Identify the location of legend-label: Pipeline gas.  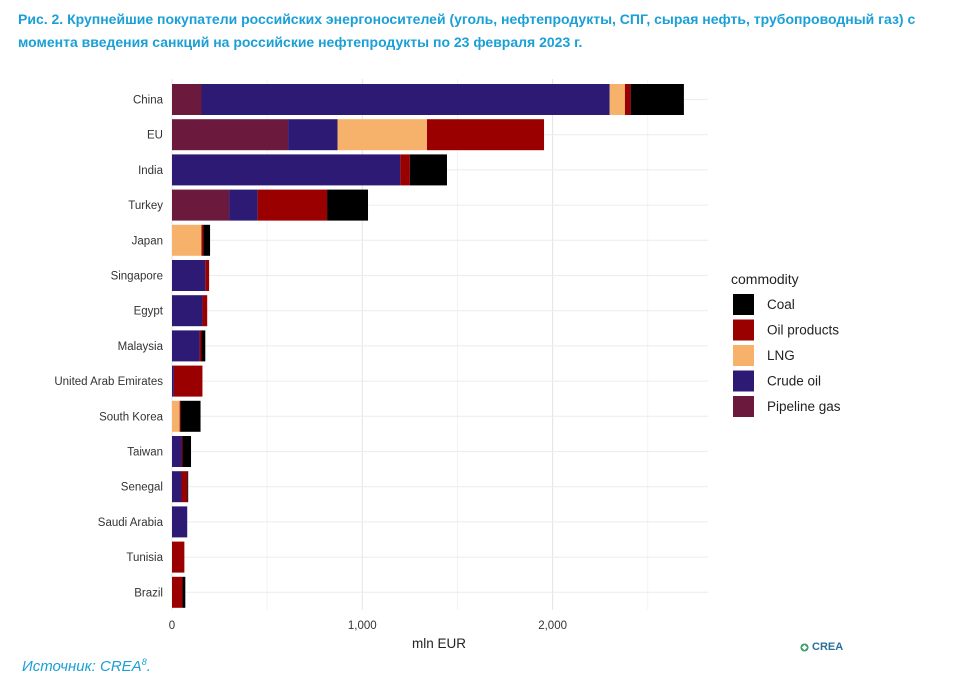
(804, 406).